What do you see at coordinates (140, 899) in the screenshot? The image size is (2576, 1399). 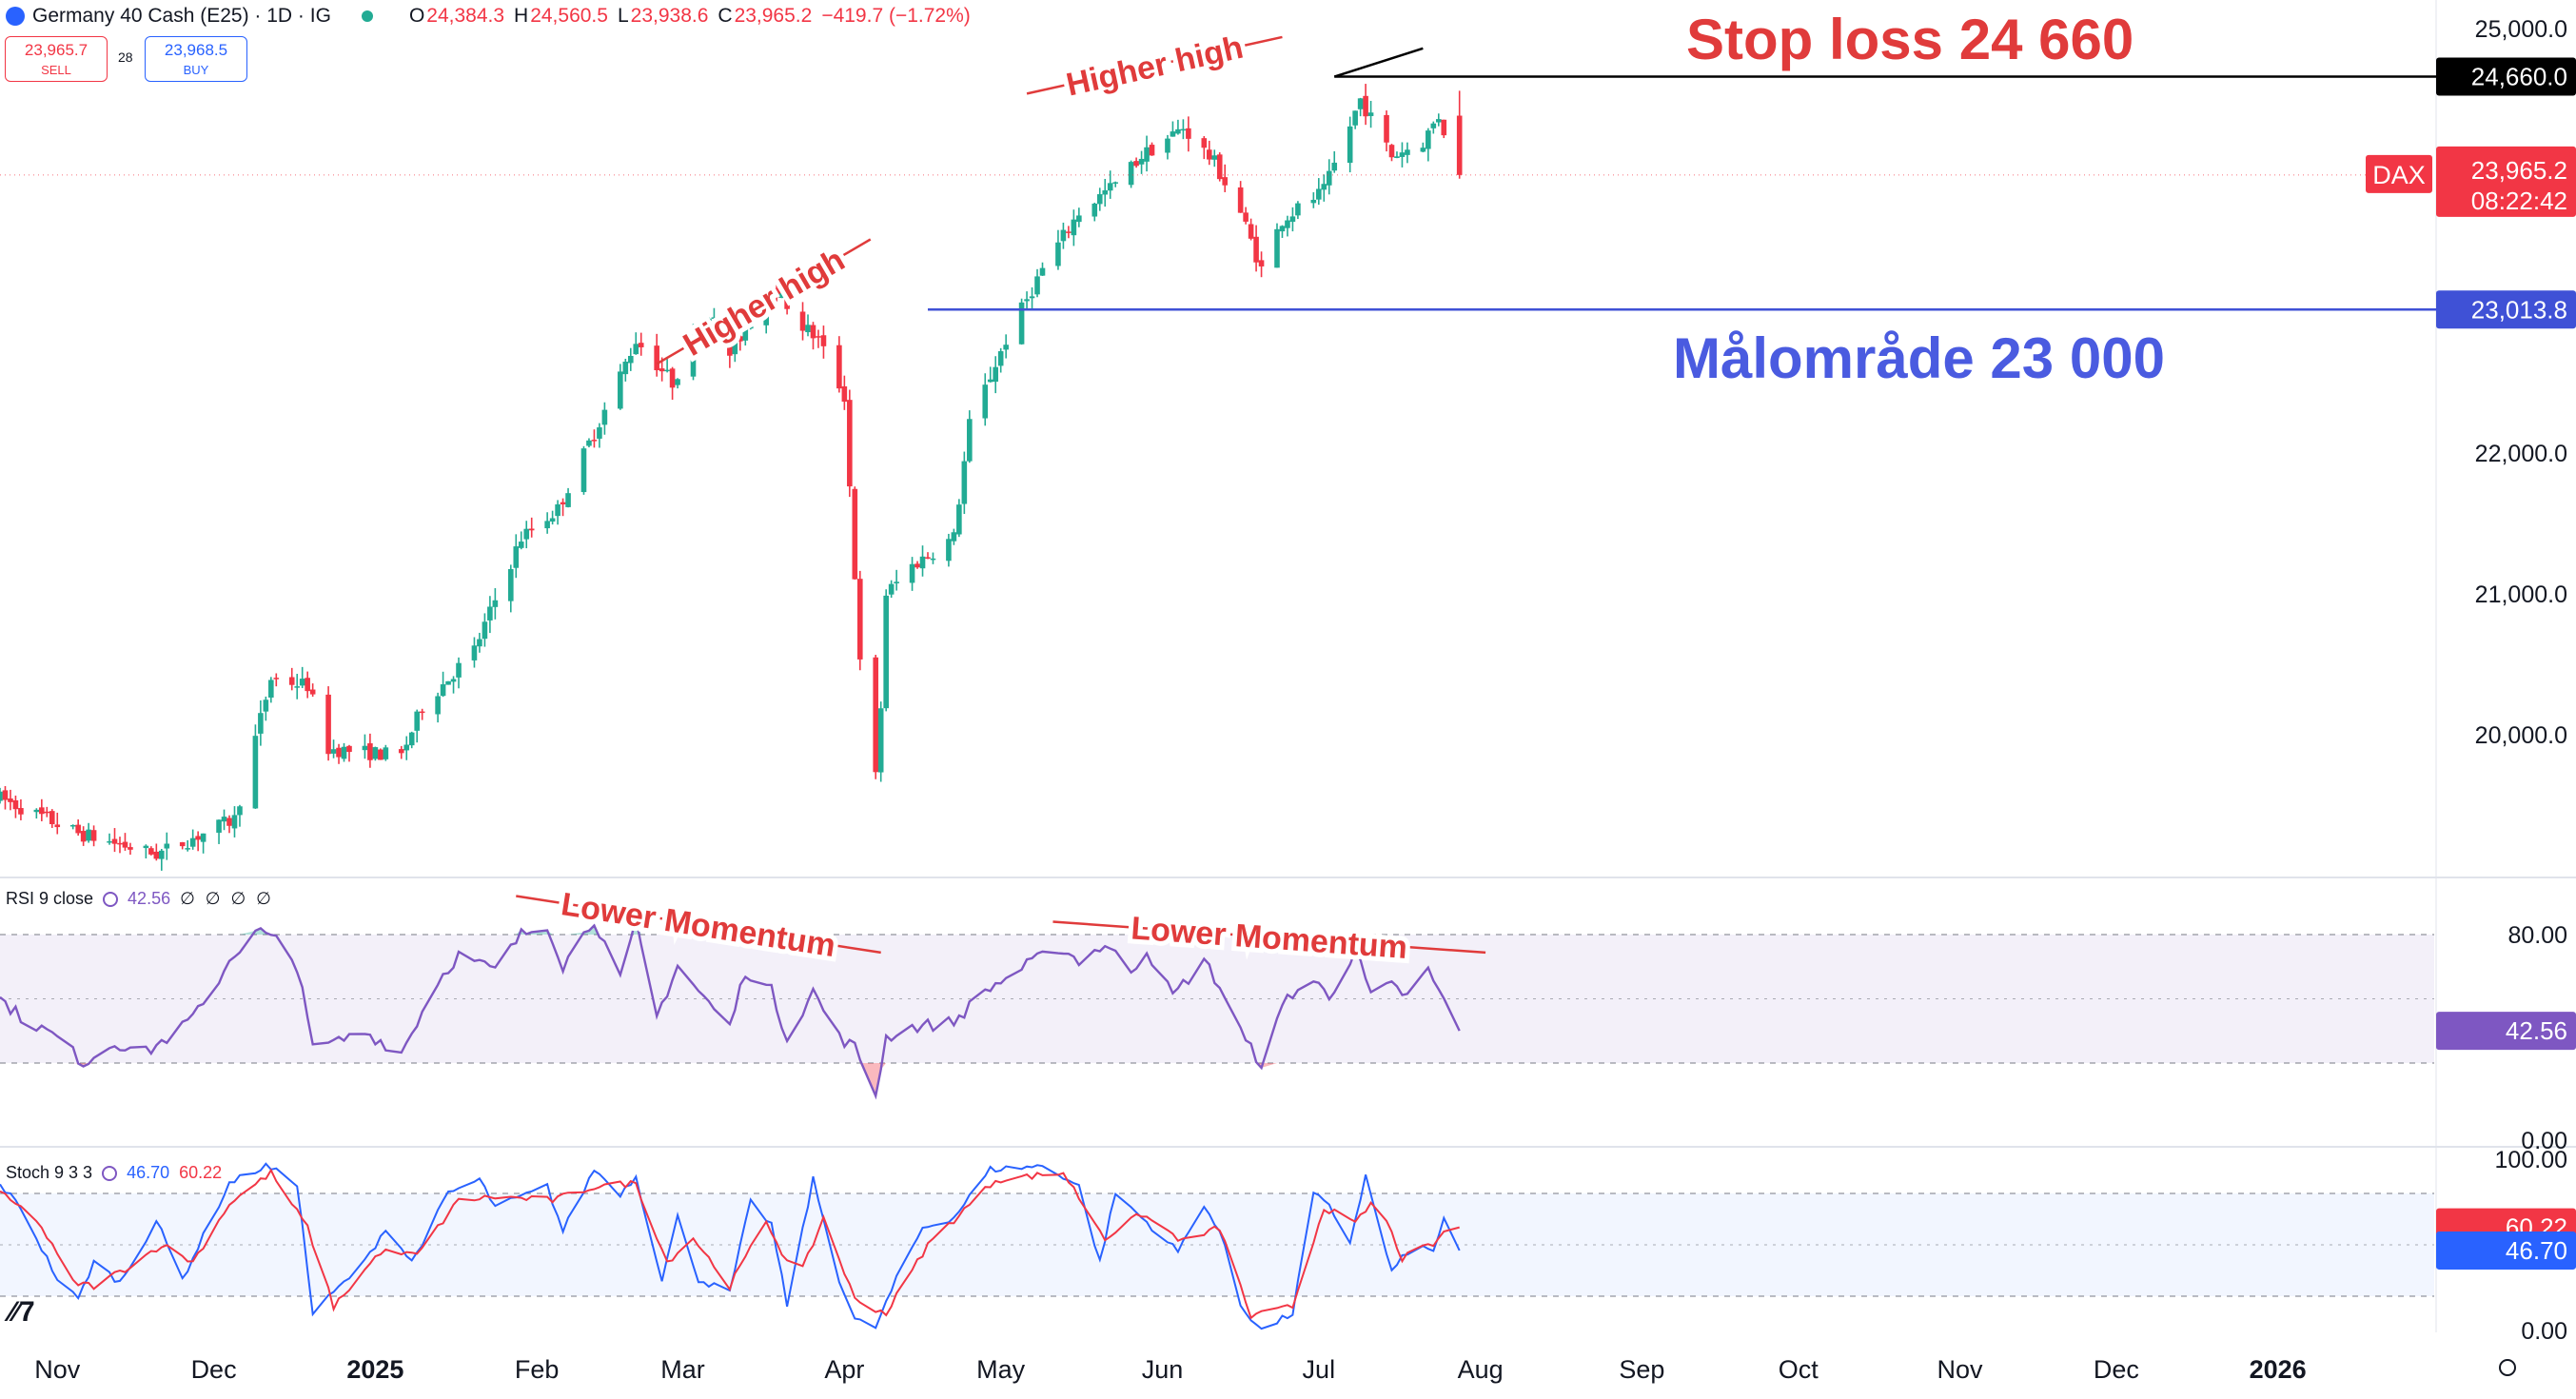 I see `rsi-legend: RSI 9 close 42.56 ∅ ∅ ∅ ∅` at bounding box center [140, 899].